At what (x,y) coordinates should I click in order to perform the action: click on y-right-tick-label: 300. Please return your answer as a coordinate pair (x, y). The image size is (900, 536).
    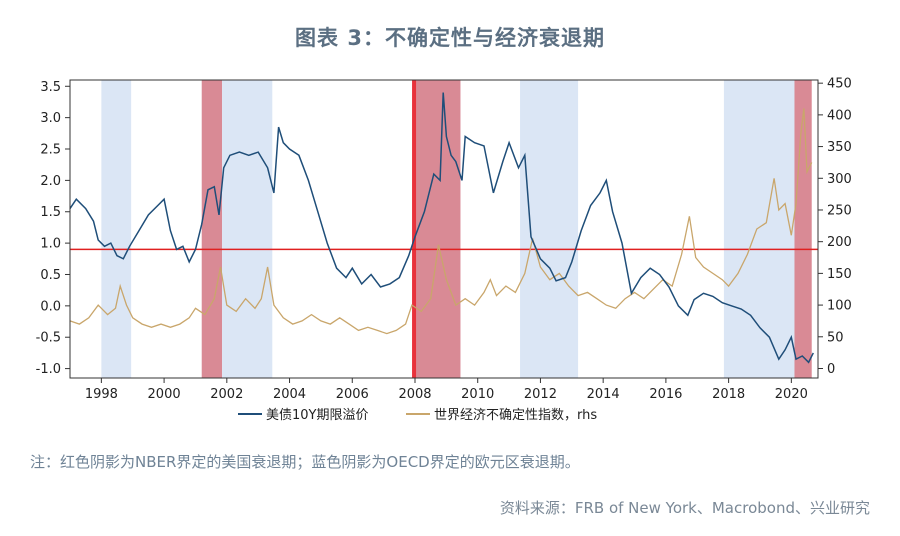
    Looking at the image, I should click on (839, 179).